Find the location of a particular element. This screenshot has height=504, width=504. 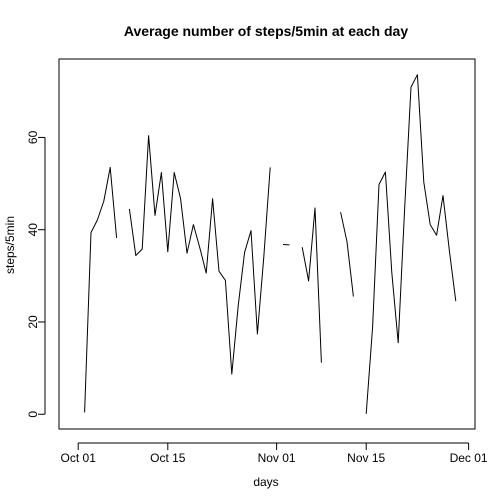

y-tick-label: 40 is located at coordinates (33, 230).